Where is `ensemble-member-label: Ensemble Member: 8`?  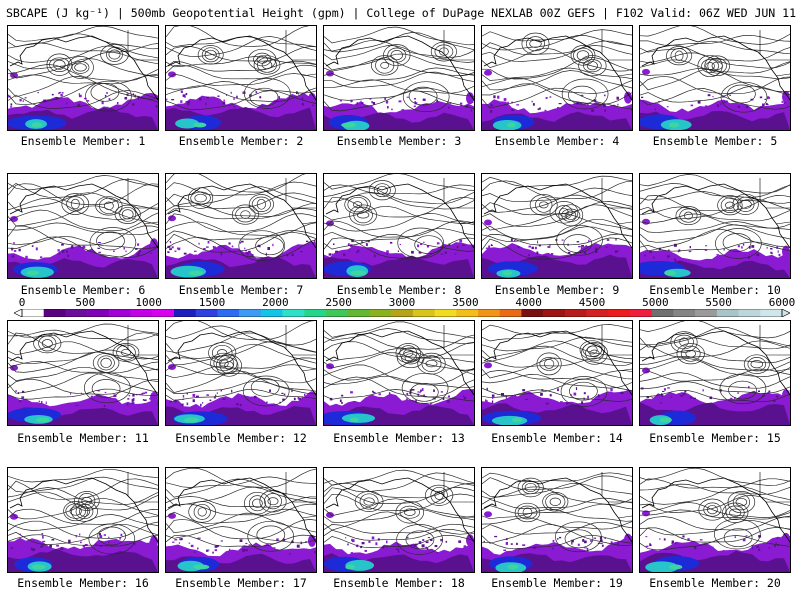 ensemble-member-label: Ensemble Member: 8 is located at coordinates (399, 290).